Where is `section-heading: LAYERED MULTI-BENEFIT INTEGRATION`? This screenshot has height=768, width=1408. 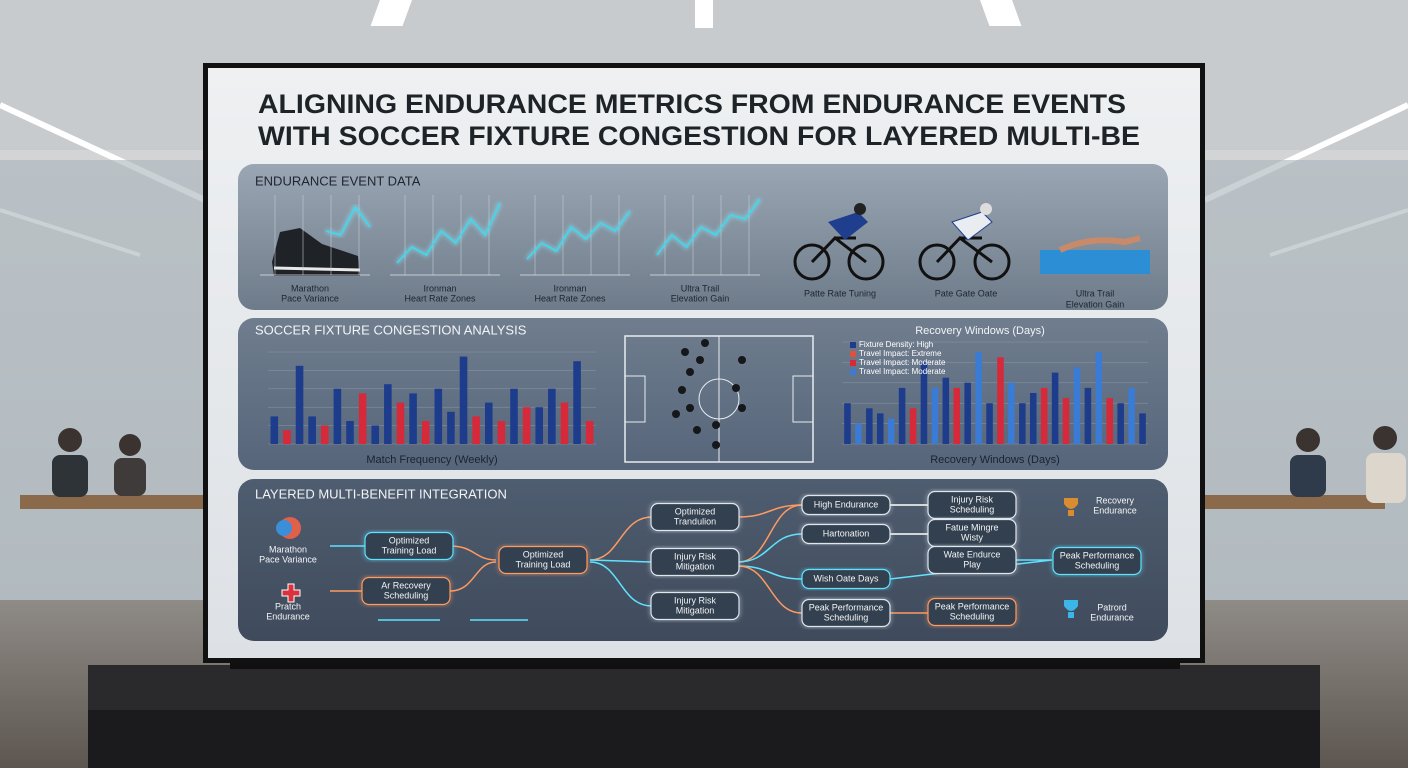 section-heading: LAYERED MULTI-BENEFIT INTEGRATION is located at coordinates (381, 493).